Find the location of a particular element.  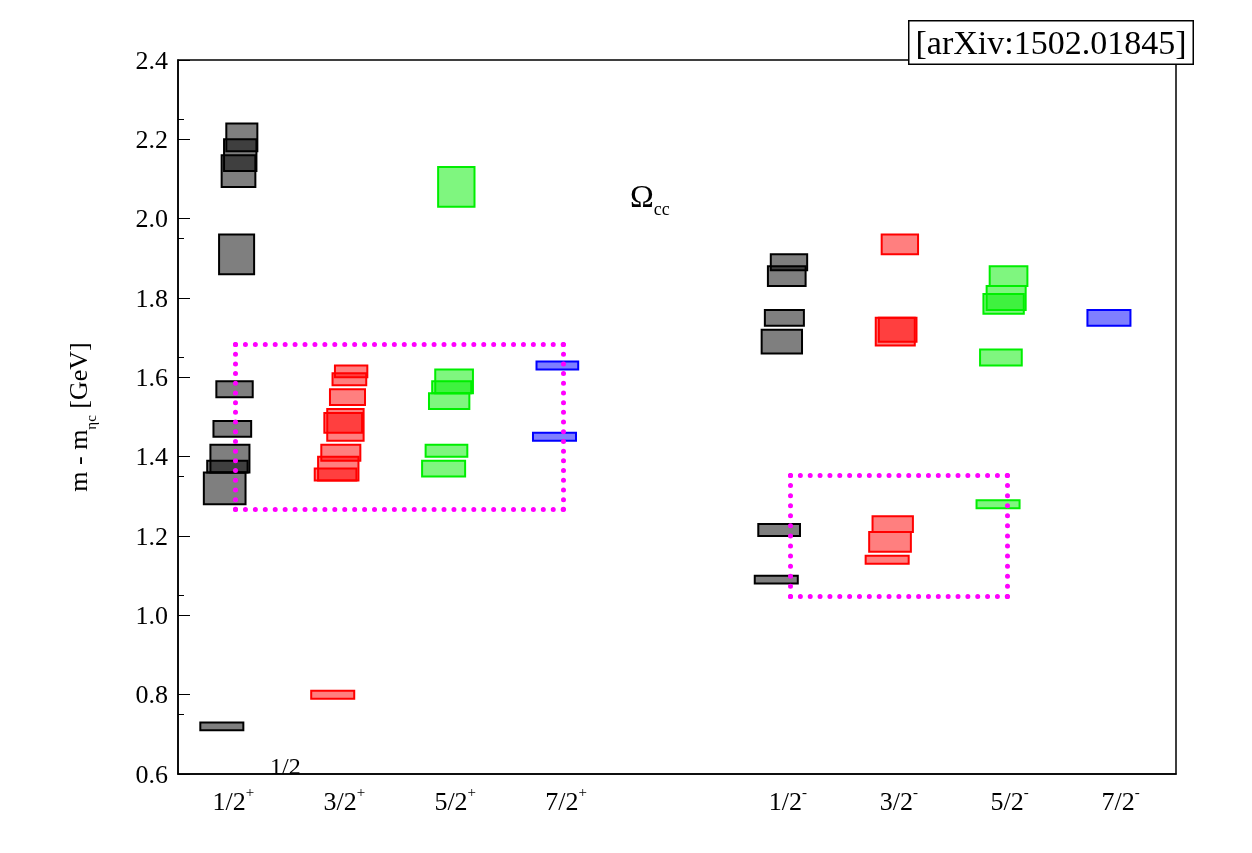

x-tick-label: 5/2+ is located at coordinates (455, 799).